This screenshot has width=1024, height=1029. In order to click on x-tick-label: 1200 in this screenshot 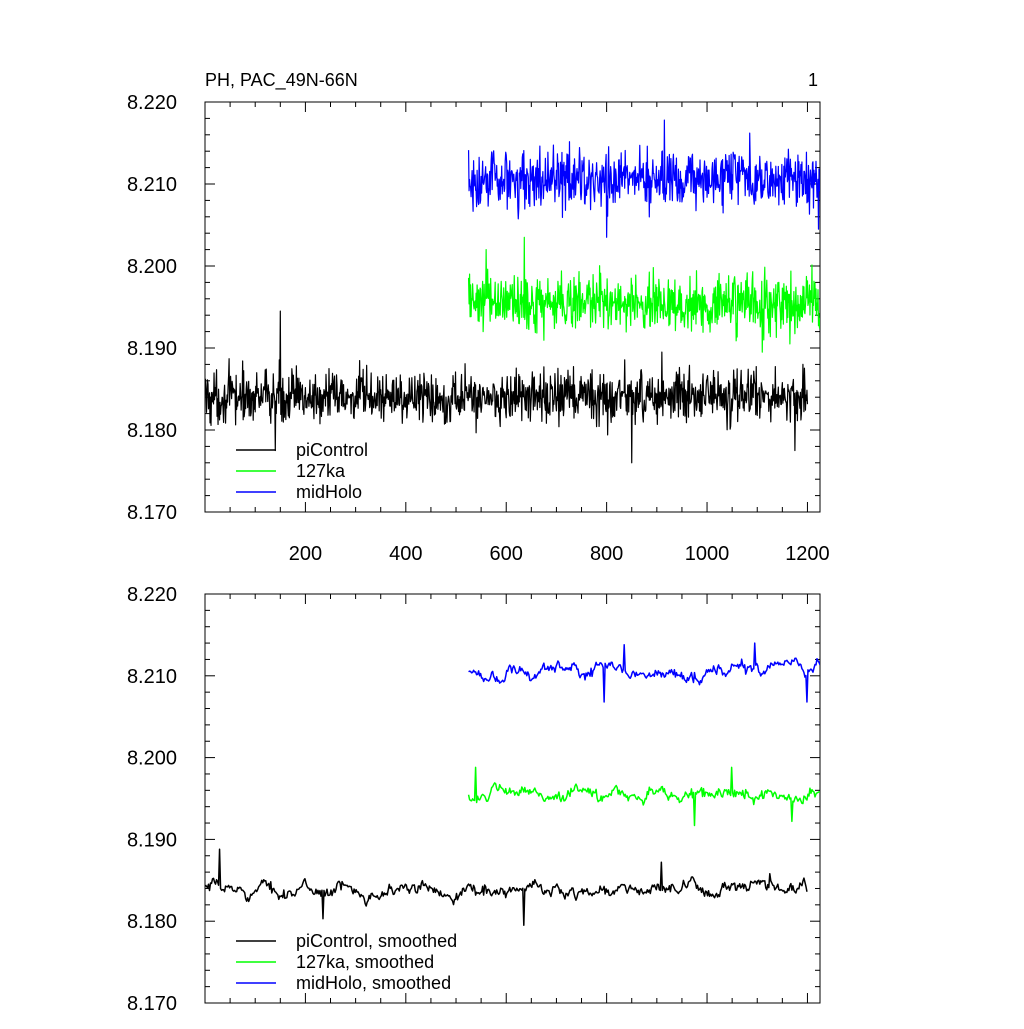, I will do `click(807, 554)`.